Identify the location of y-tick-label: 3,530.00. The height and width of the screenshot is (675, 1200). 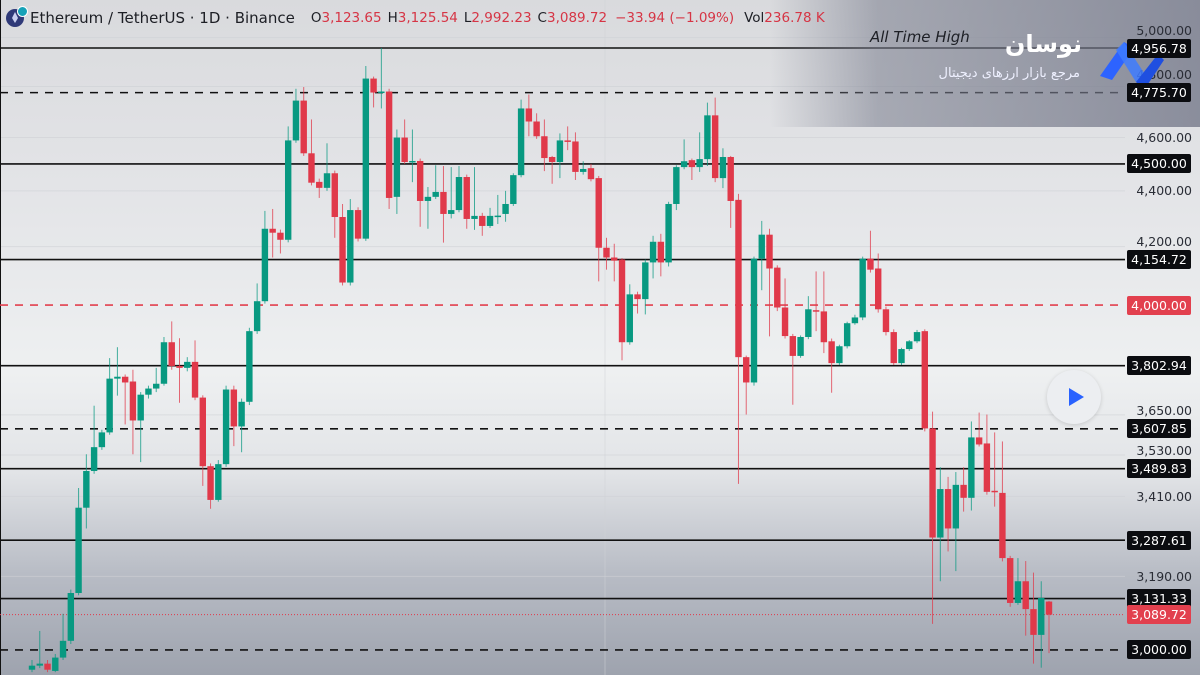
(1164, 451).